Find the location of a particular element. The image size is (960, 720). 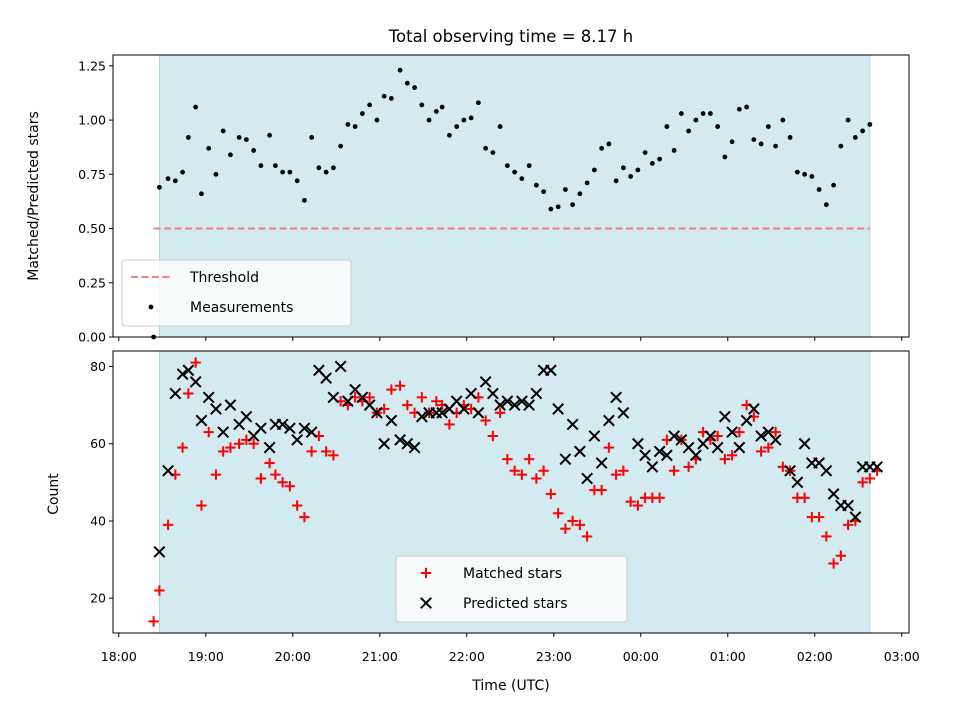

bottom-y-axis-label: Count is located at coordinates (54, 494).